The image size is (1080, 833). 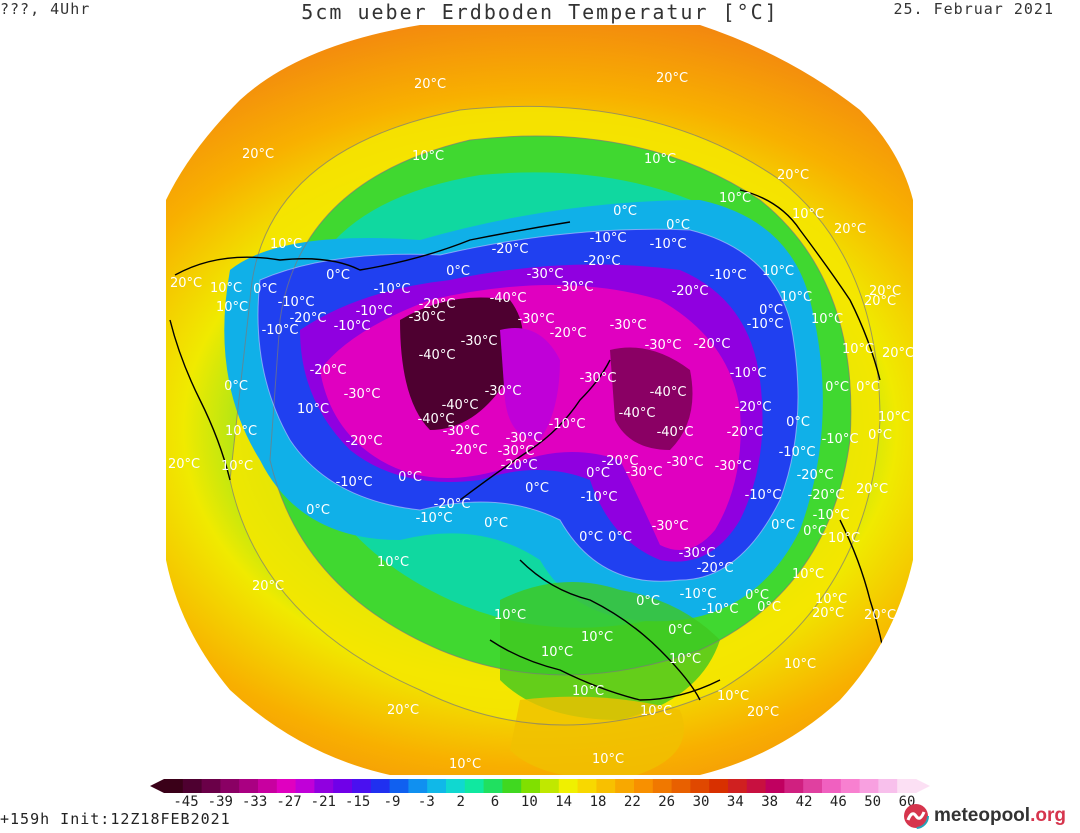 I want to click on africa-land, so click(x=597, y=735).